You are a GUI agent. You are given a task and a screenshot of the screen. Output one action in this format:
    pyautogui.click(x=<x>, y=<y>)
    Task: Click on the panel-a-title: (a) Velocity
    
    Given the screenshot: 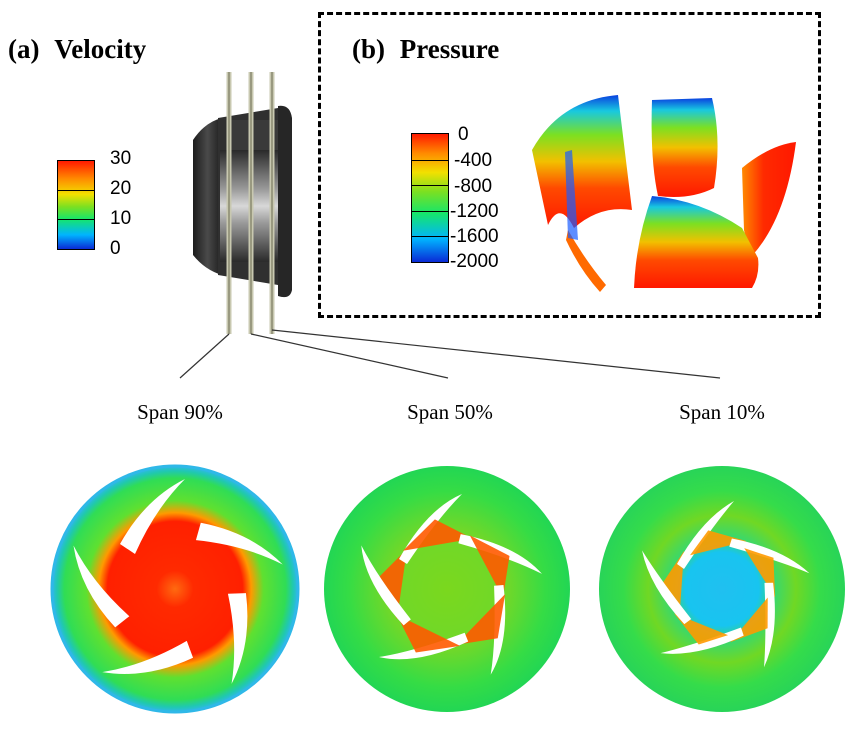 What is the action you would take?
    pyautogui.click(x=77, y=49)
    